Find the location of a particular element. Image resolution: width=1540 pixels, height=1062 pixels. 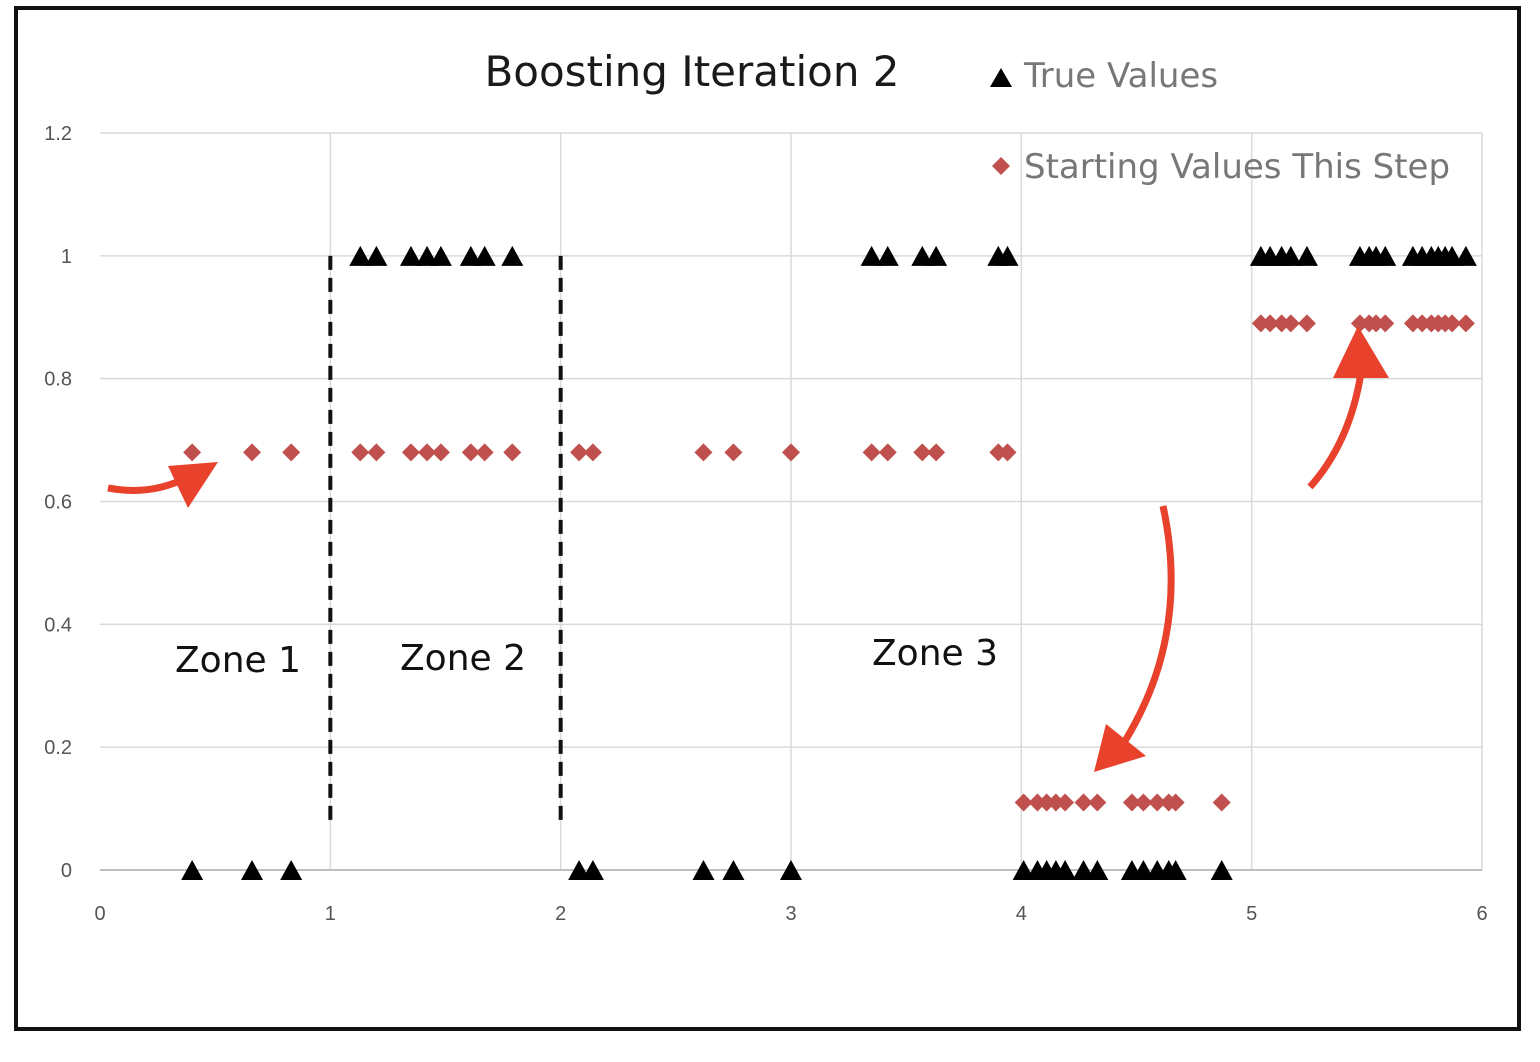

legend-triangle-marker is located at coordinates (1001, 77).